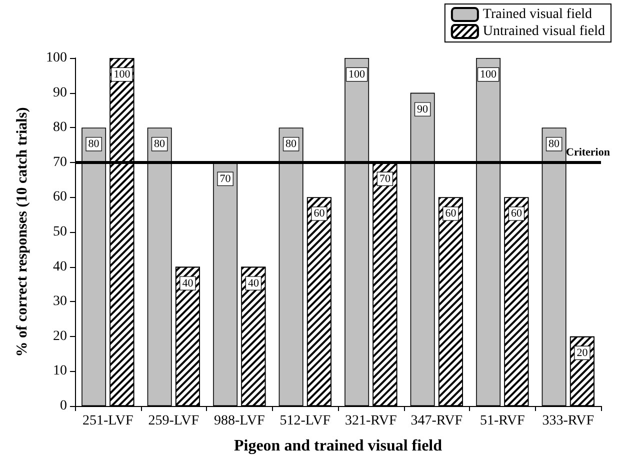 Image resolution: width=621 pixels, height=464 pixels. I want to click on data-label: 20, so click(582, 352).